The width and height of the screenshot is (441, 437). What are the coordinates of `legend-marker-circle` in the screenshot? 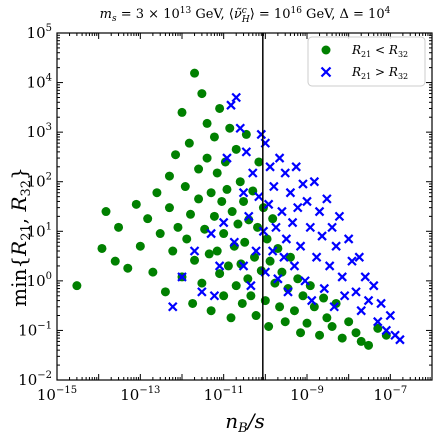 It's located at (326, 50).